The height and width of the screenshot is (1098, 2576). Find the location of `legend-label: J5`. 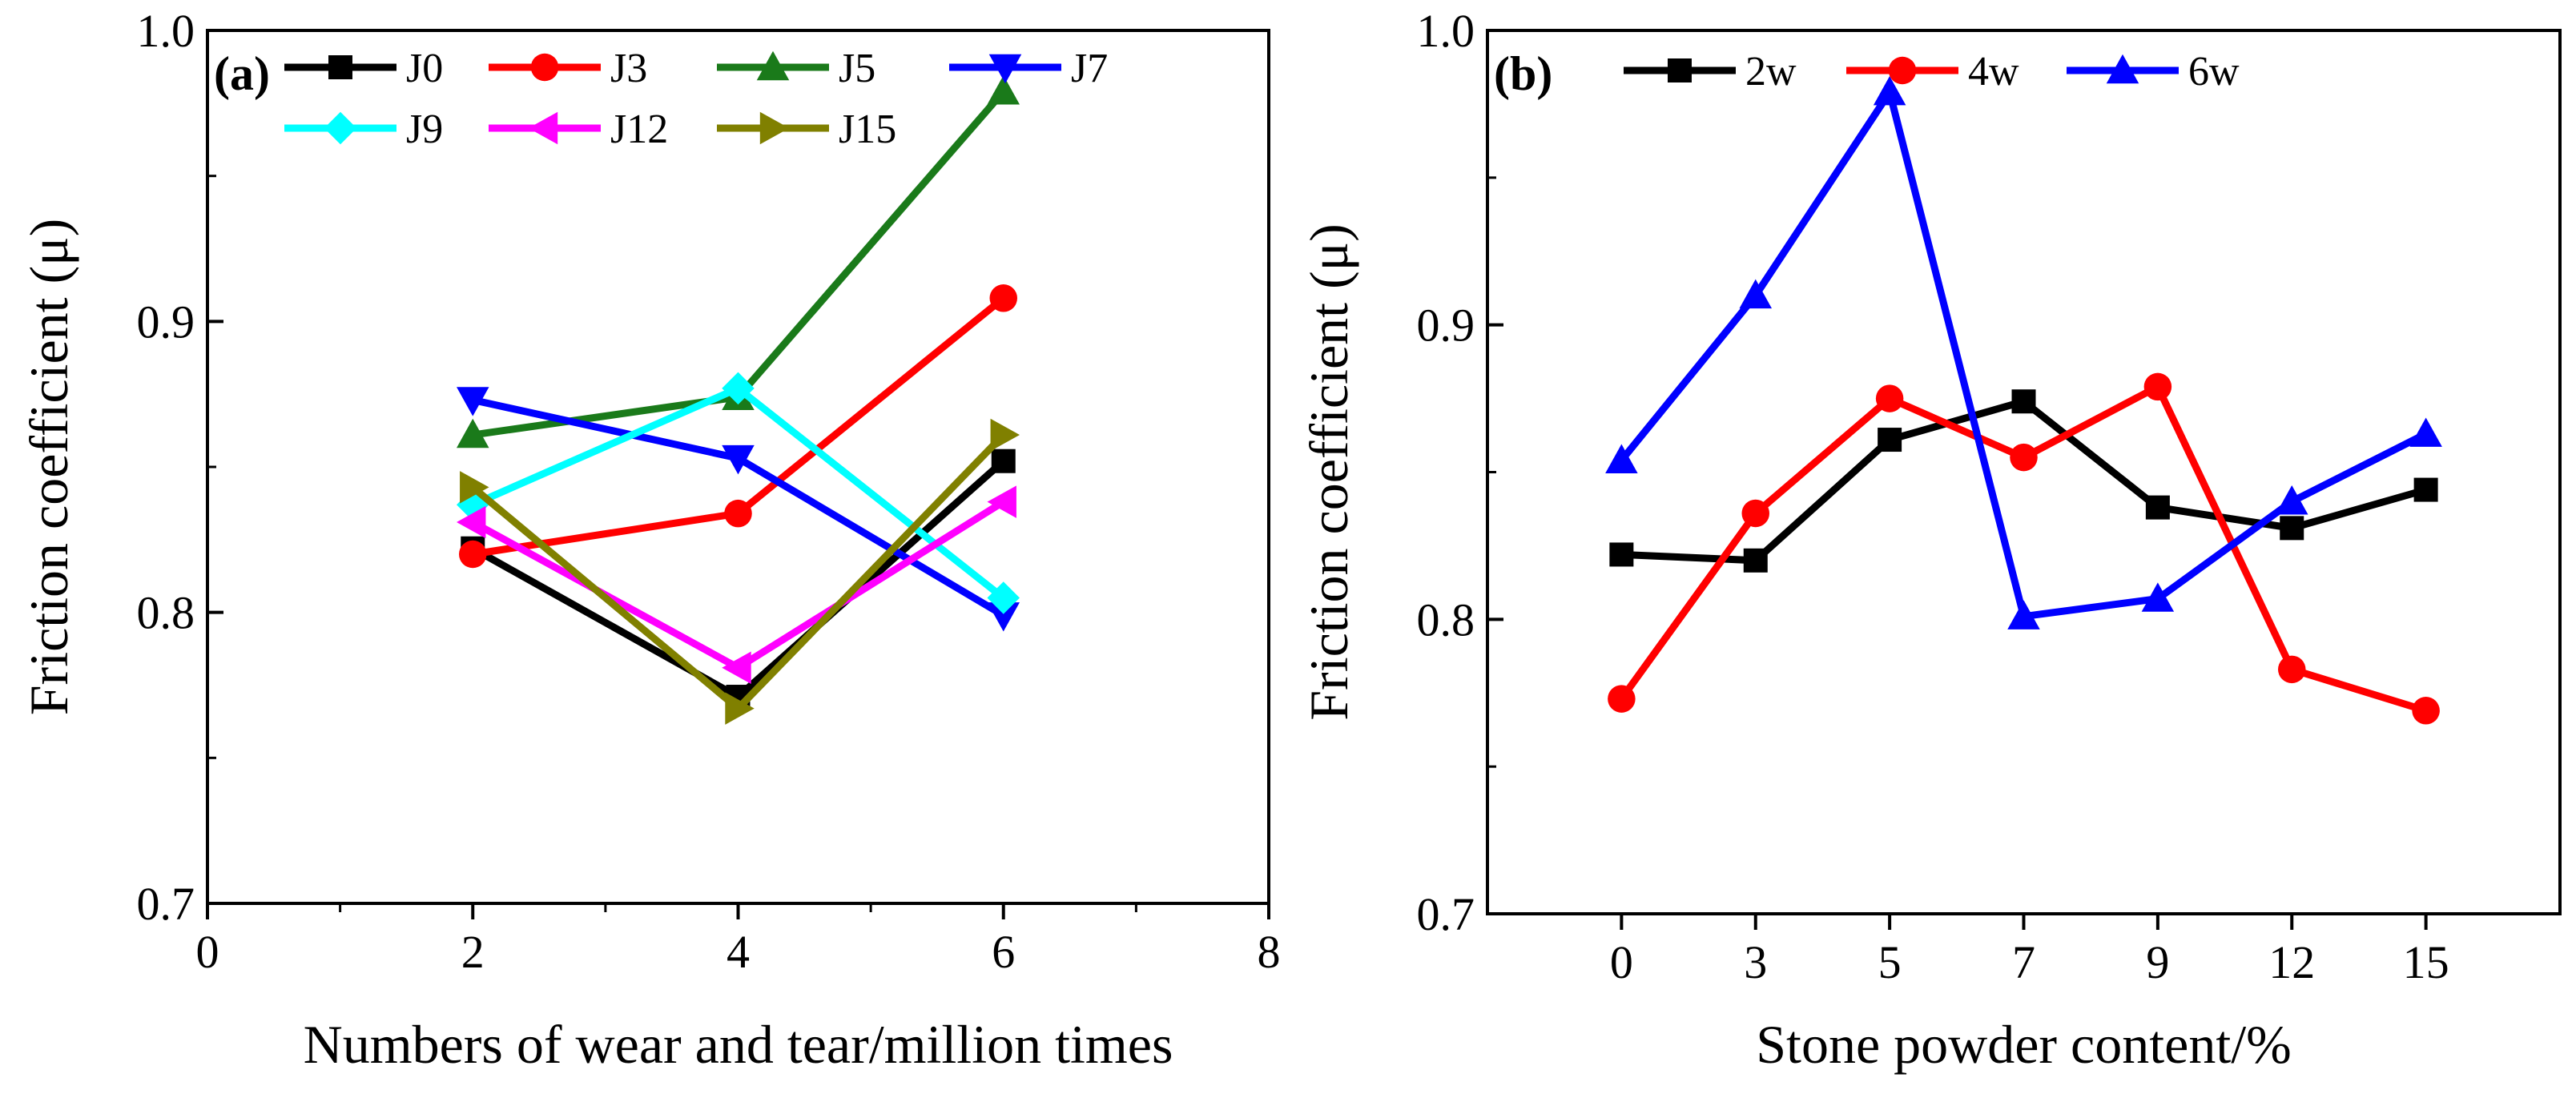

legend-label: J5 is located at coordinates (857, 68).